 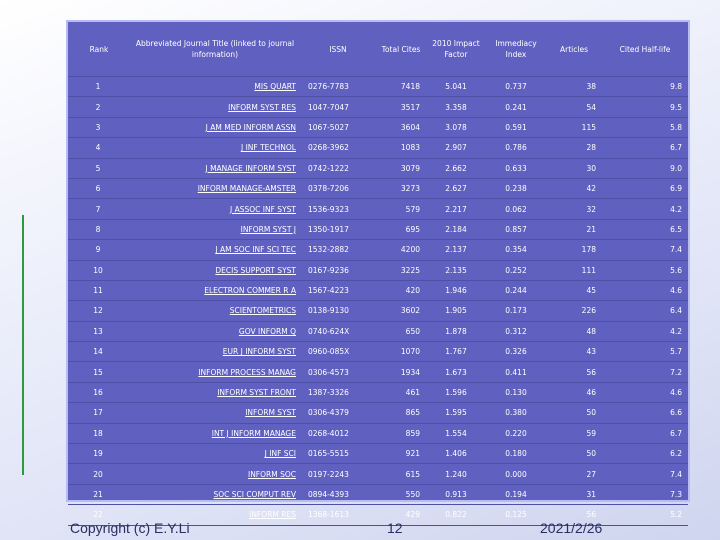 What do you see at coordinates (645, 372) in the screenshot?
I see `cited-half-life-cell: 7.2` at bounding box center [645, 372].